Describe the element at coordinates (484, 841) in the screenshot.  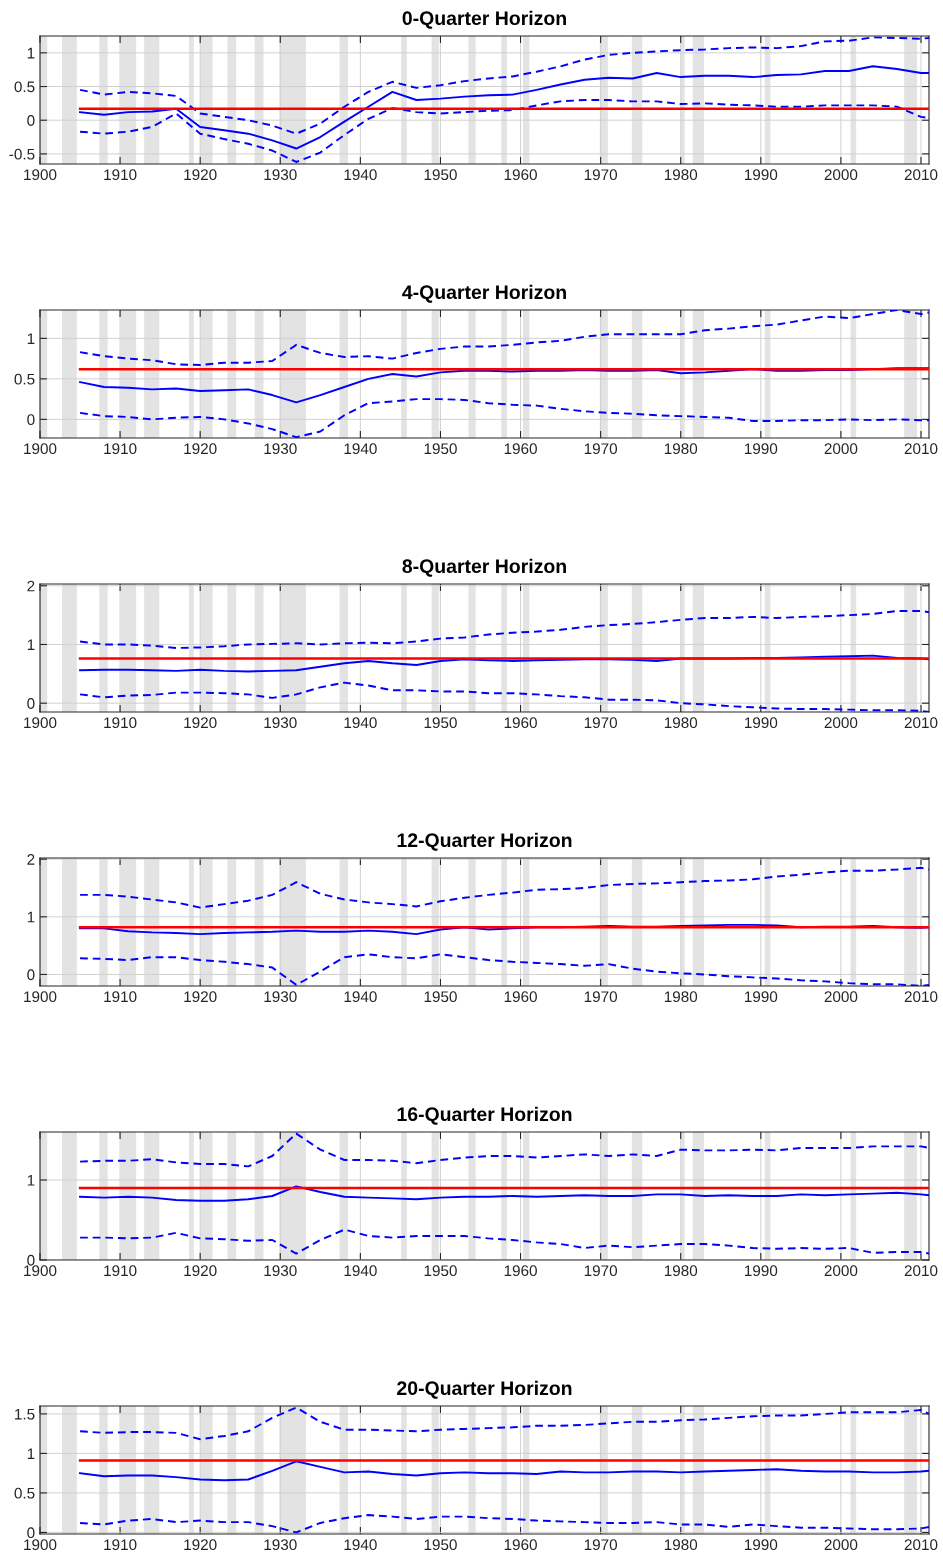
I see `chart-title: 12-Quarter Horizon` at that location.